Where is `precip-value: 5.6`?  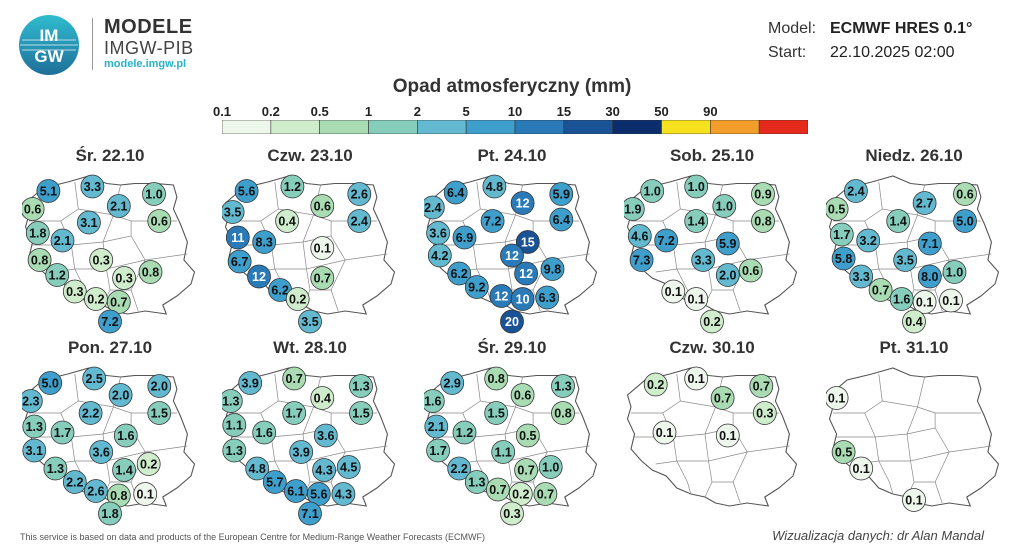 precip-value: 5.6 is located at coordinates (246, 192).